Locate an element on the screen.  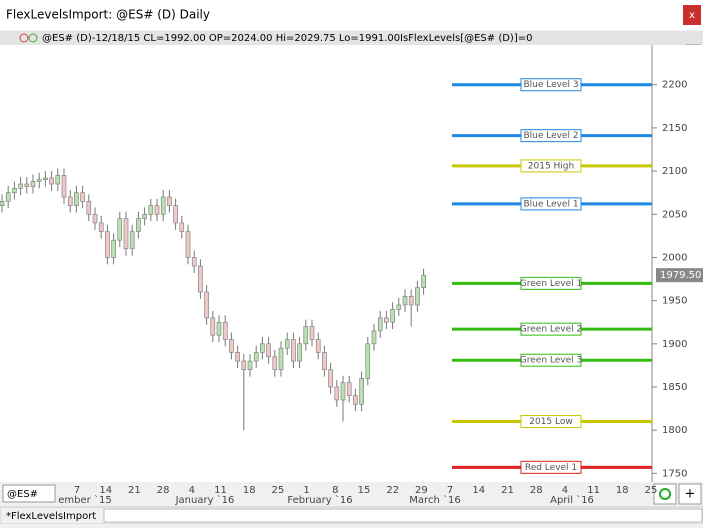
status-bar is located at coordinates (351, 38).